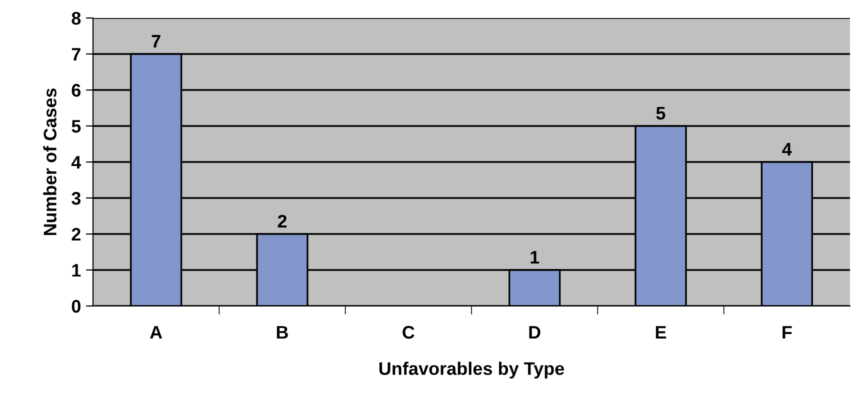 Image resolution: width=854 pixels, height=406 pixels. I want to click on y-tick-label: 5, so click(76, 126).